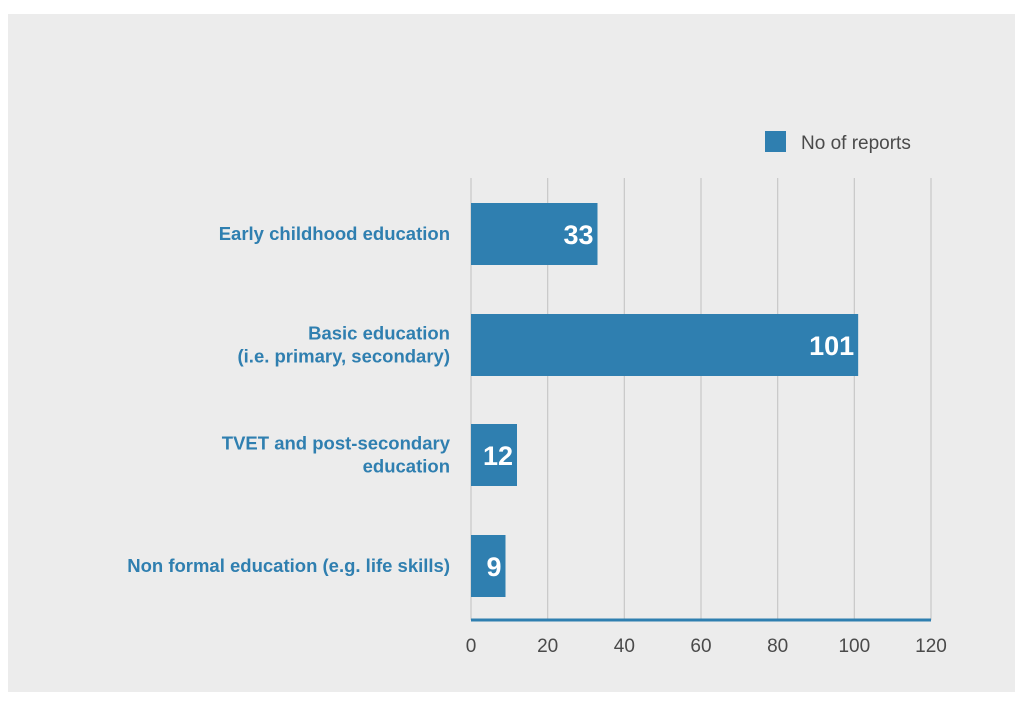  Describe the element at coordinates (471, 646) in the screenshot. I see `x-tick-label: 0` at that location.